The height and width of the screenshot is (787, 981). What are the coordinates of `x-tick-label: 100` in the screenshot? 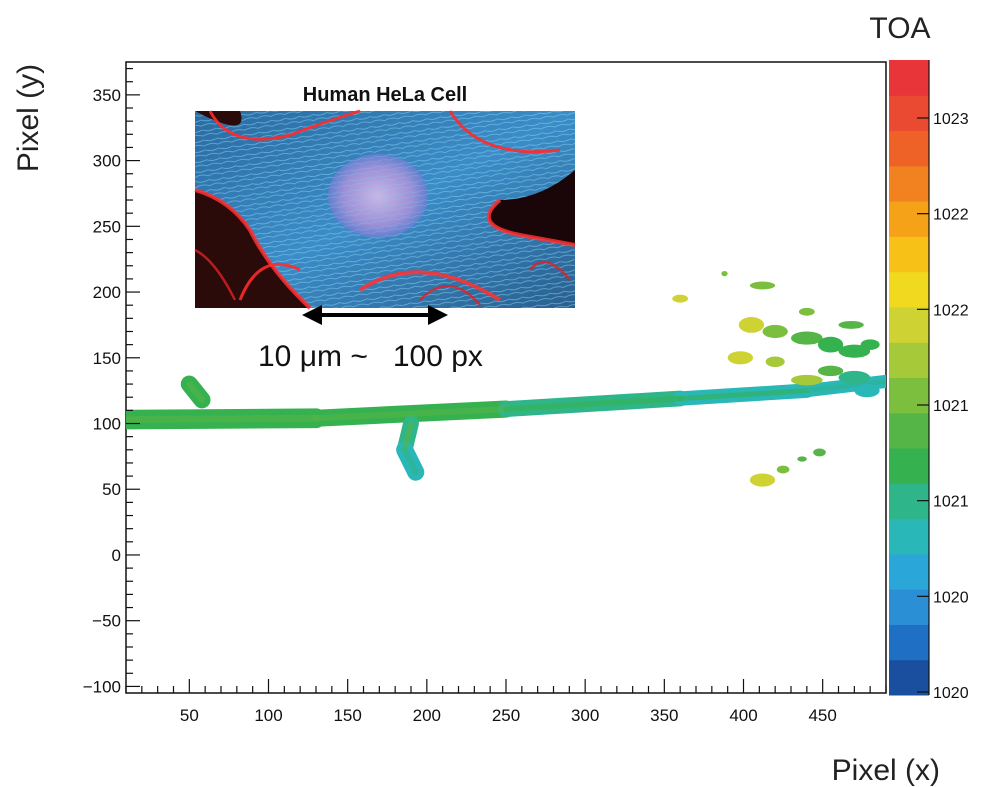 It's located at (268, 715).